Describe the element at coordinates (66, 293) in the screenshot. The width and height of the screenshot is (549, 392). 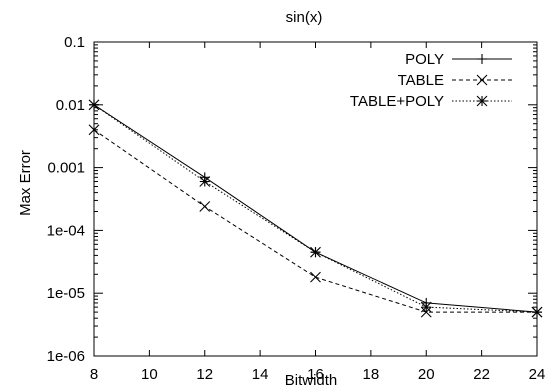
I see `y-tick-label: 1e-05` at that location.